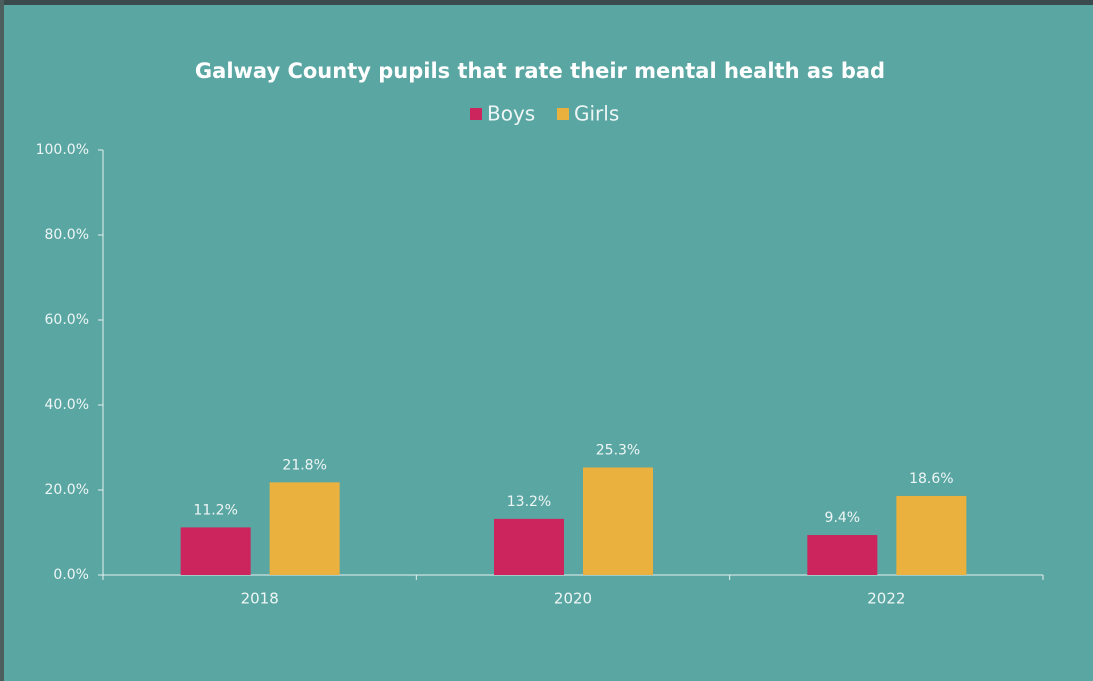  I want to click on value-label: 18.6%, so click(931, 479).